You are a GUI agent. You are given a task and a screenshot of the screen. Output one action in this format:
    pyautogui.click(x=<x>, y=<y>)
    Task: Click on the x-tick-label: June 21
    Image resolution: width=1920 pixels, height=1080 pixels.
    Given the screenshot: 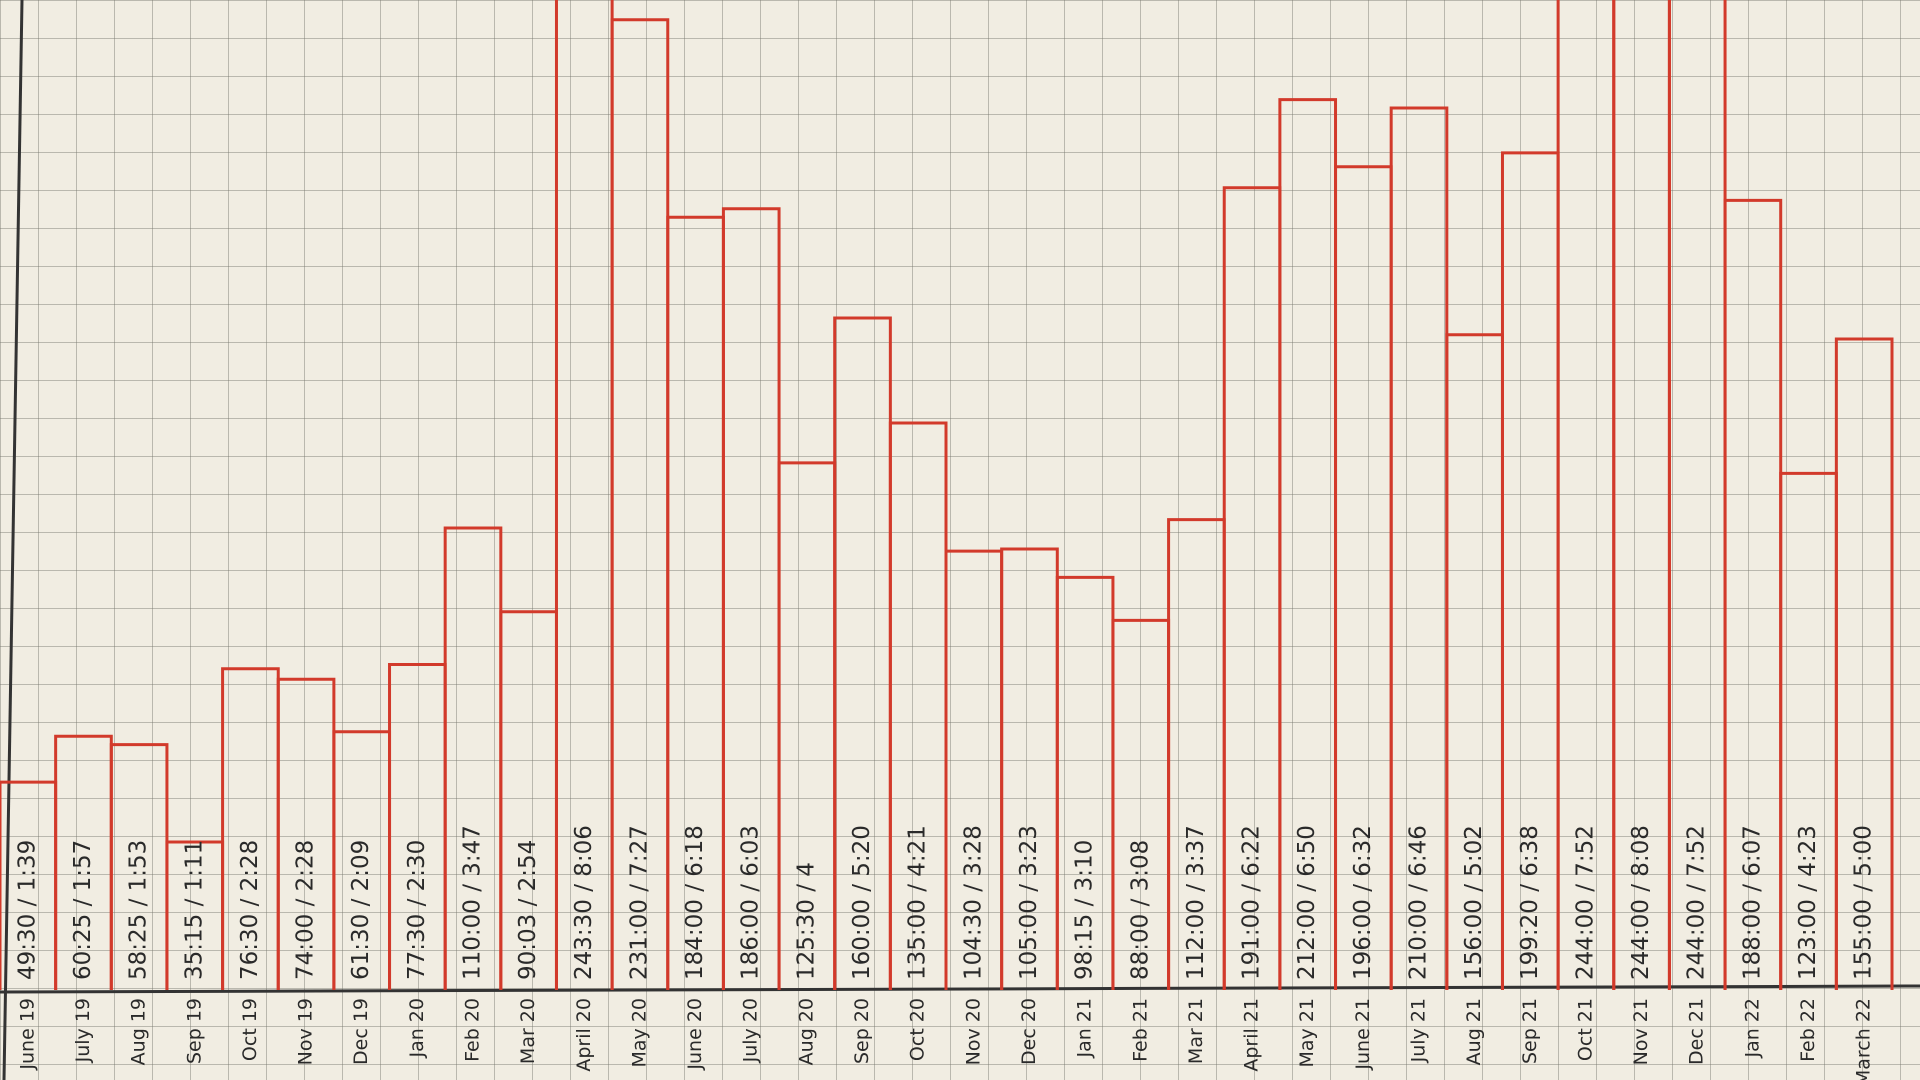 What is the action you would take?
    pyautogui.click(x=1363, y=1034)
    